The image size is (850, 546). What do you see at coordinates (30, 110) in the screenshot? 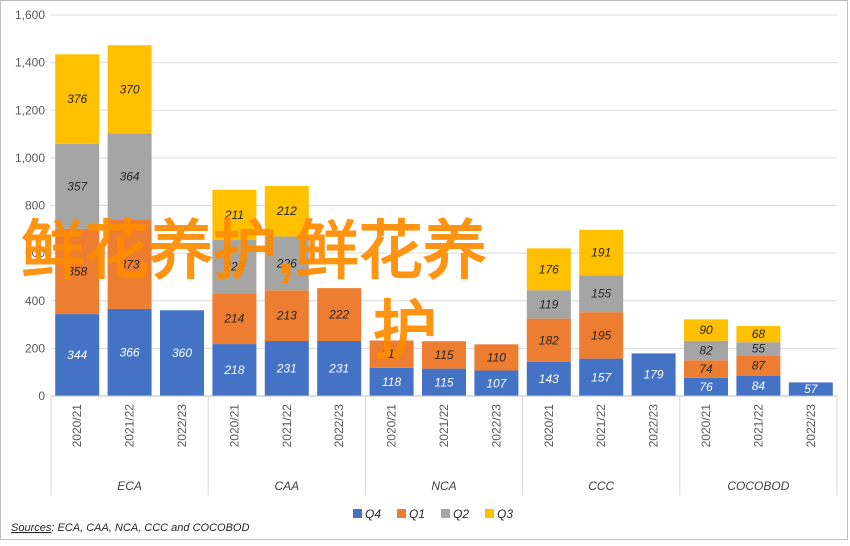
I see `y-tick-label: 1,200` at bounding box center [30, 110].